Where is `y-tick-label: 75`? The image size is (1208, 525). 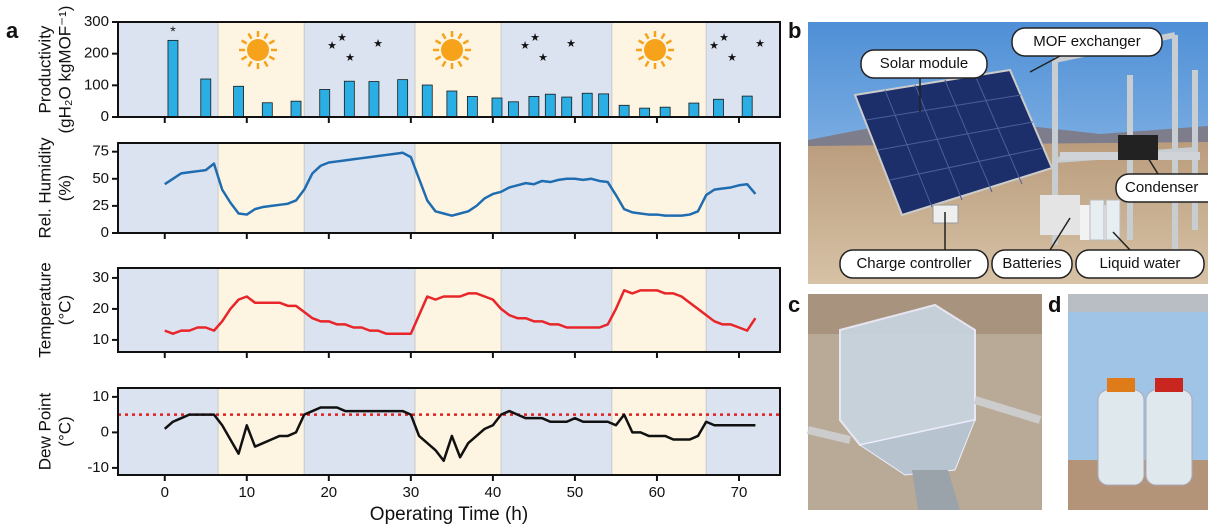 y-tick-label: 75 is located at coordinates (100, 151).